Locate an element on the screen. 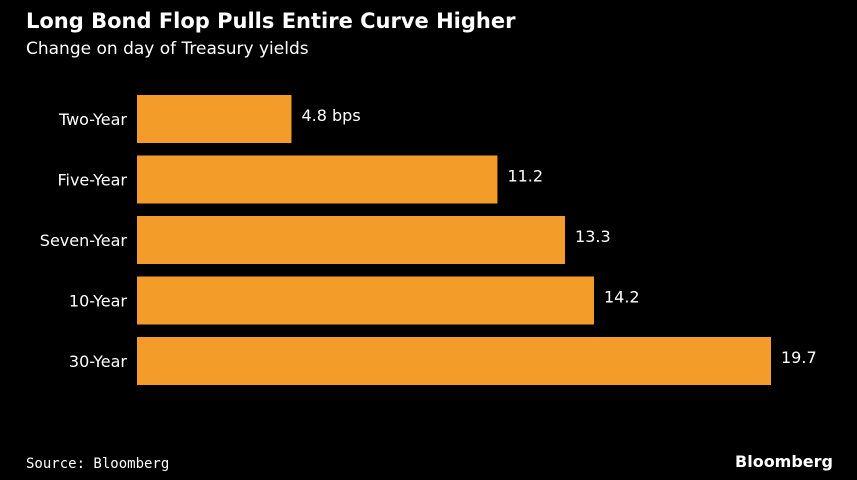 Image resolution: width=857 pixels, height=480 pixels. chart-title: Long Bond Flop Pulls Entire Curve Higher is located at coordinates (271, 21).